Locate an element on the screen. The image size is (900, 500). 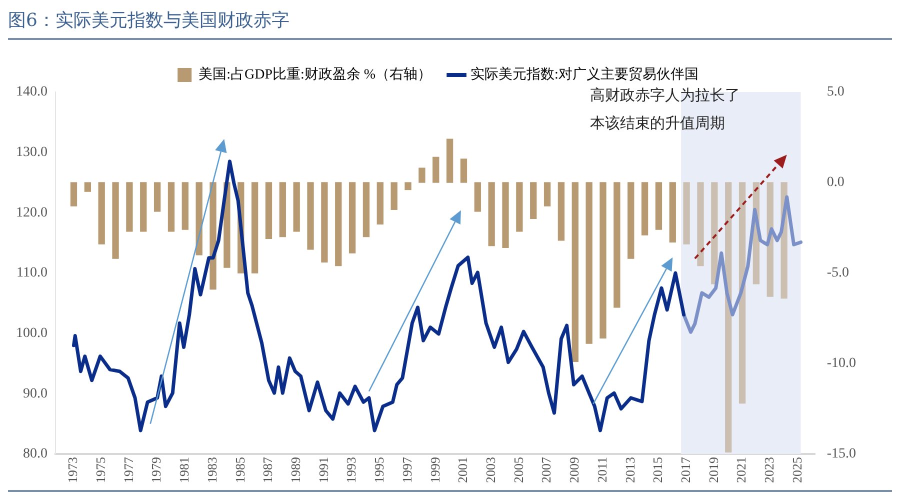
y-tick-label: 90.0 is located at coordinates (35, 394).